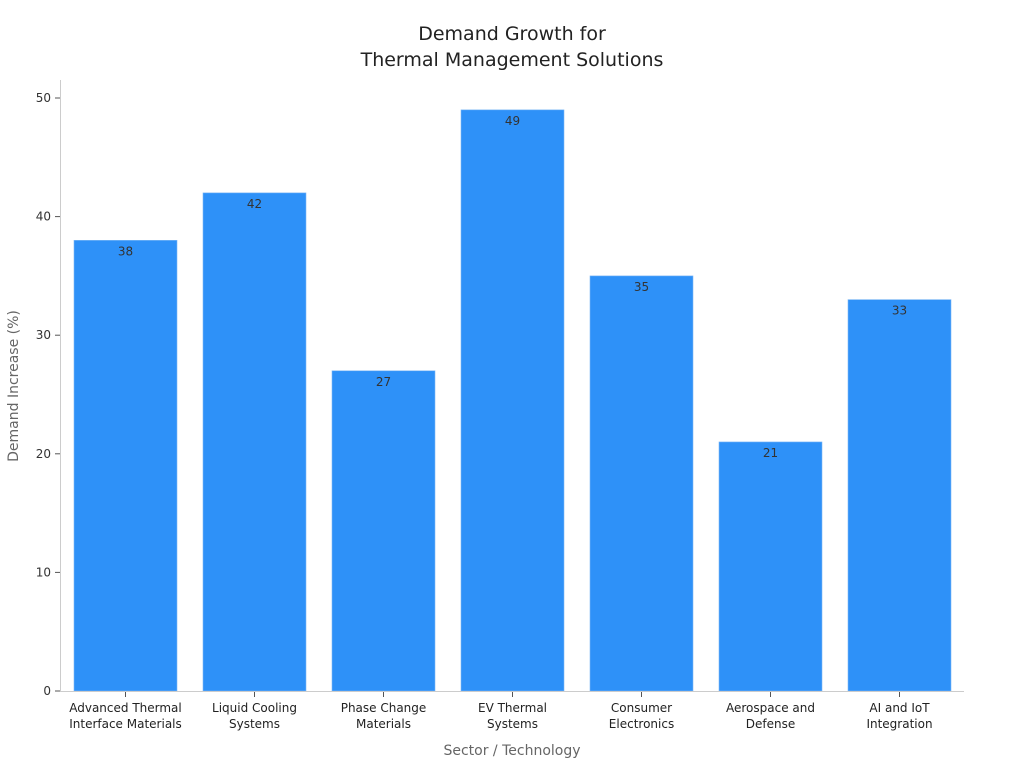 This screenshot has width=1024, height=768. Describe the element at coordinates (512, 708) in the screenshot. I see `x-tick-label: EV Thermal` at that location.